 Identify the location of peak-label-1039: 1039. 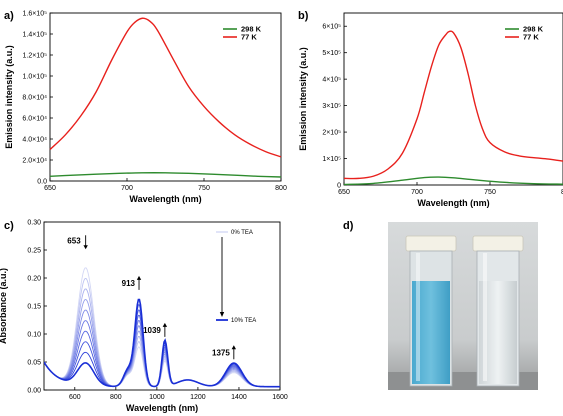
(152, 330).